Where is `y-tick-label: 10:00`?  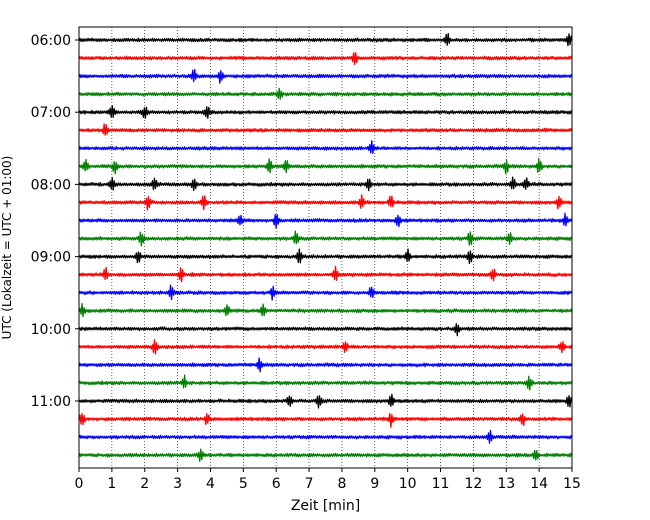
y-tick-label: 10:00 is located at coordinates (51, 330).